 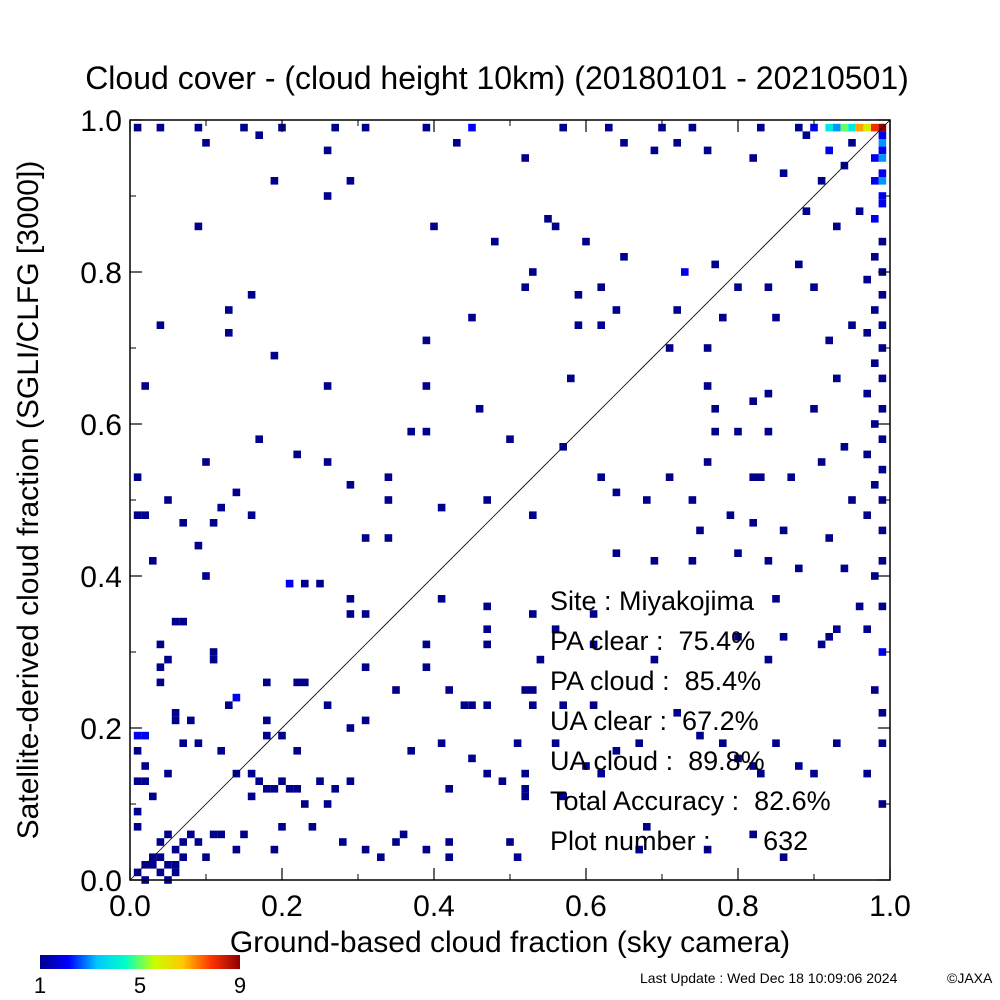 I want to click on y-tick-label: 0.6, so click(x=101, y=425).